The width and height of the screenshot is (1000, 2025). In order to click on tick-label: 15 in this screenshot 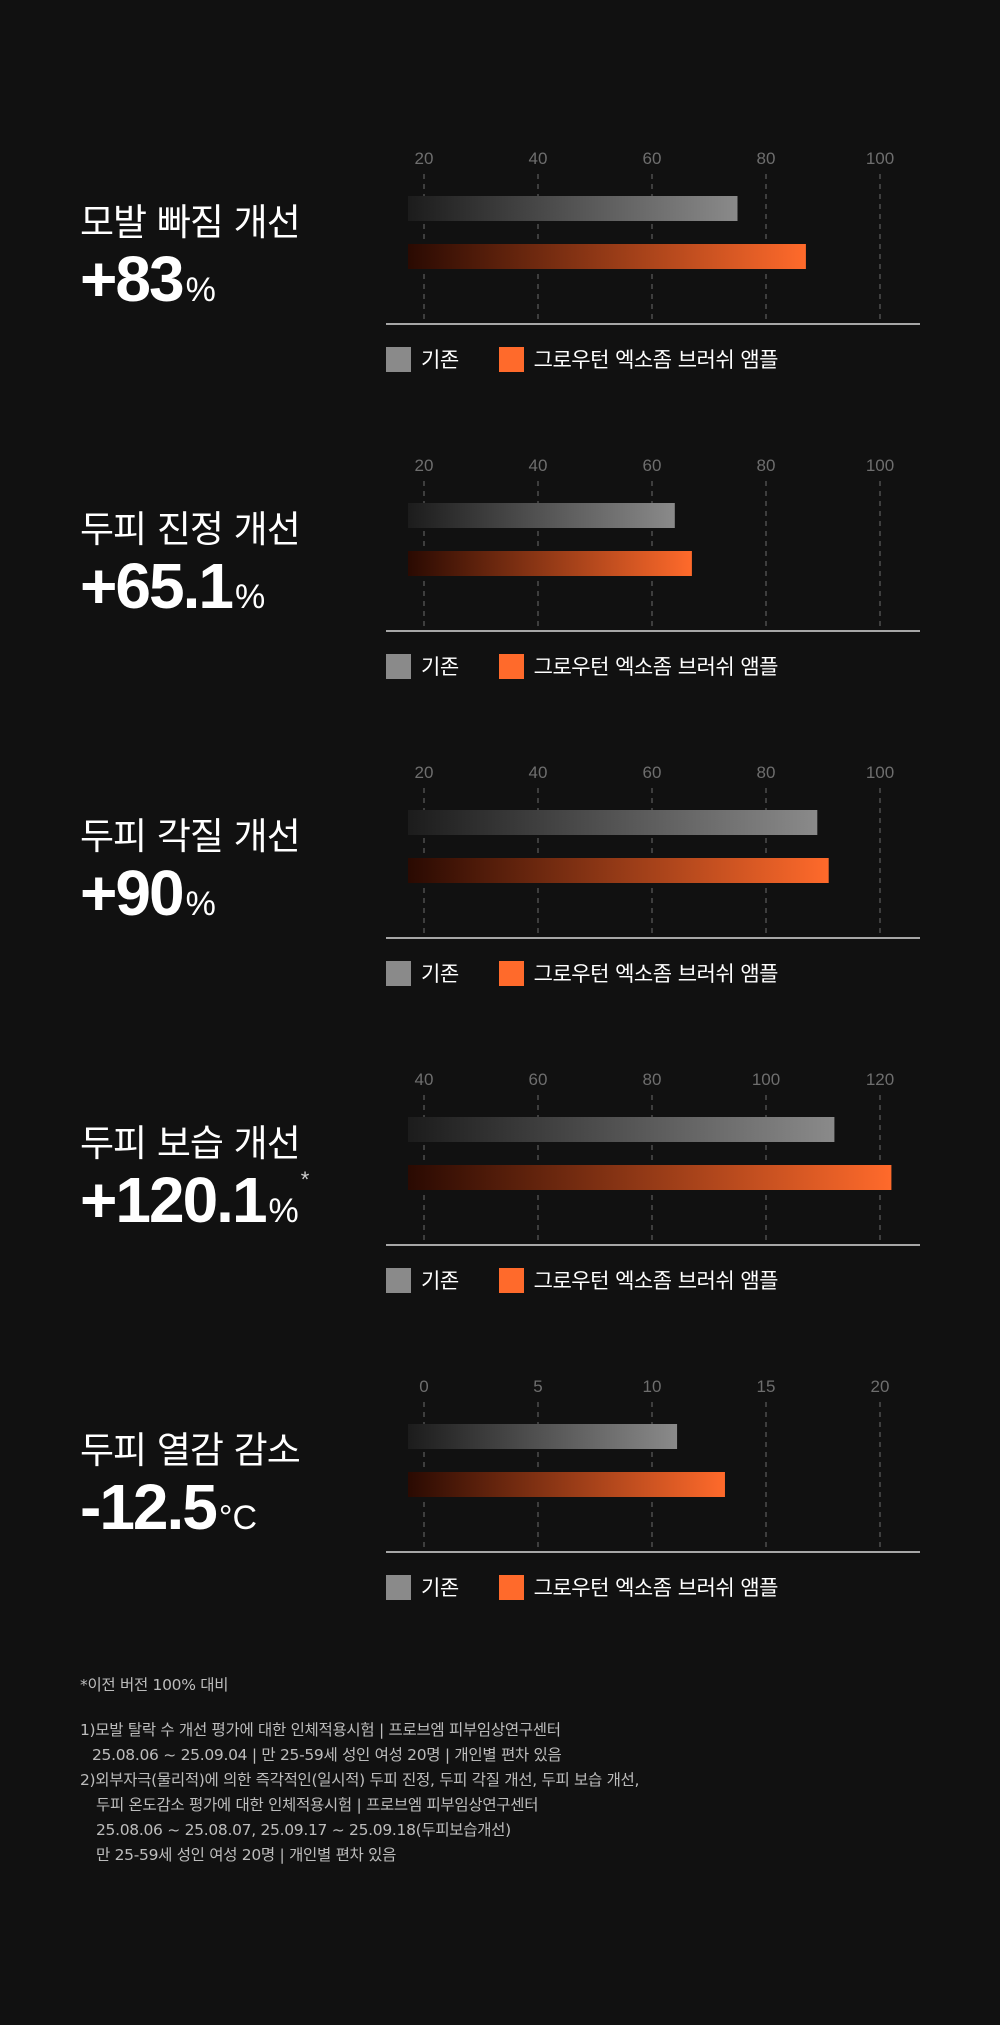, I will do `click(766, 1386)`.